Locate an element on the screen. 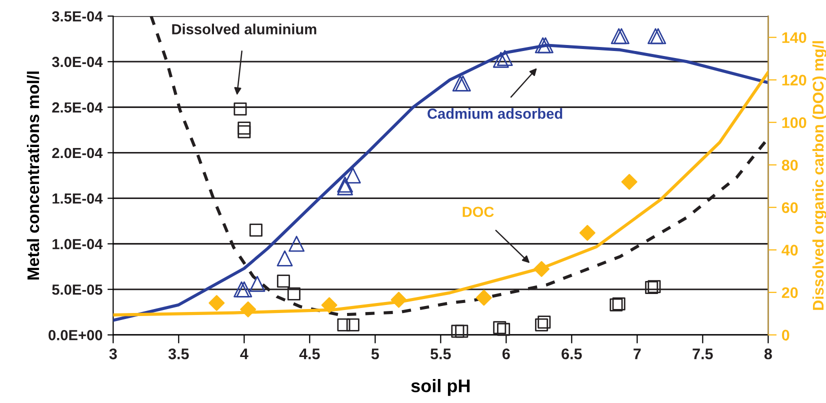 The height and width of the screenshot is (403, 826). annotation: DOC is located at coordinates (478, 212).